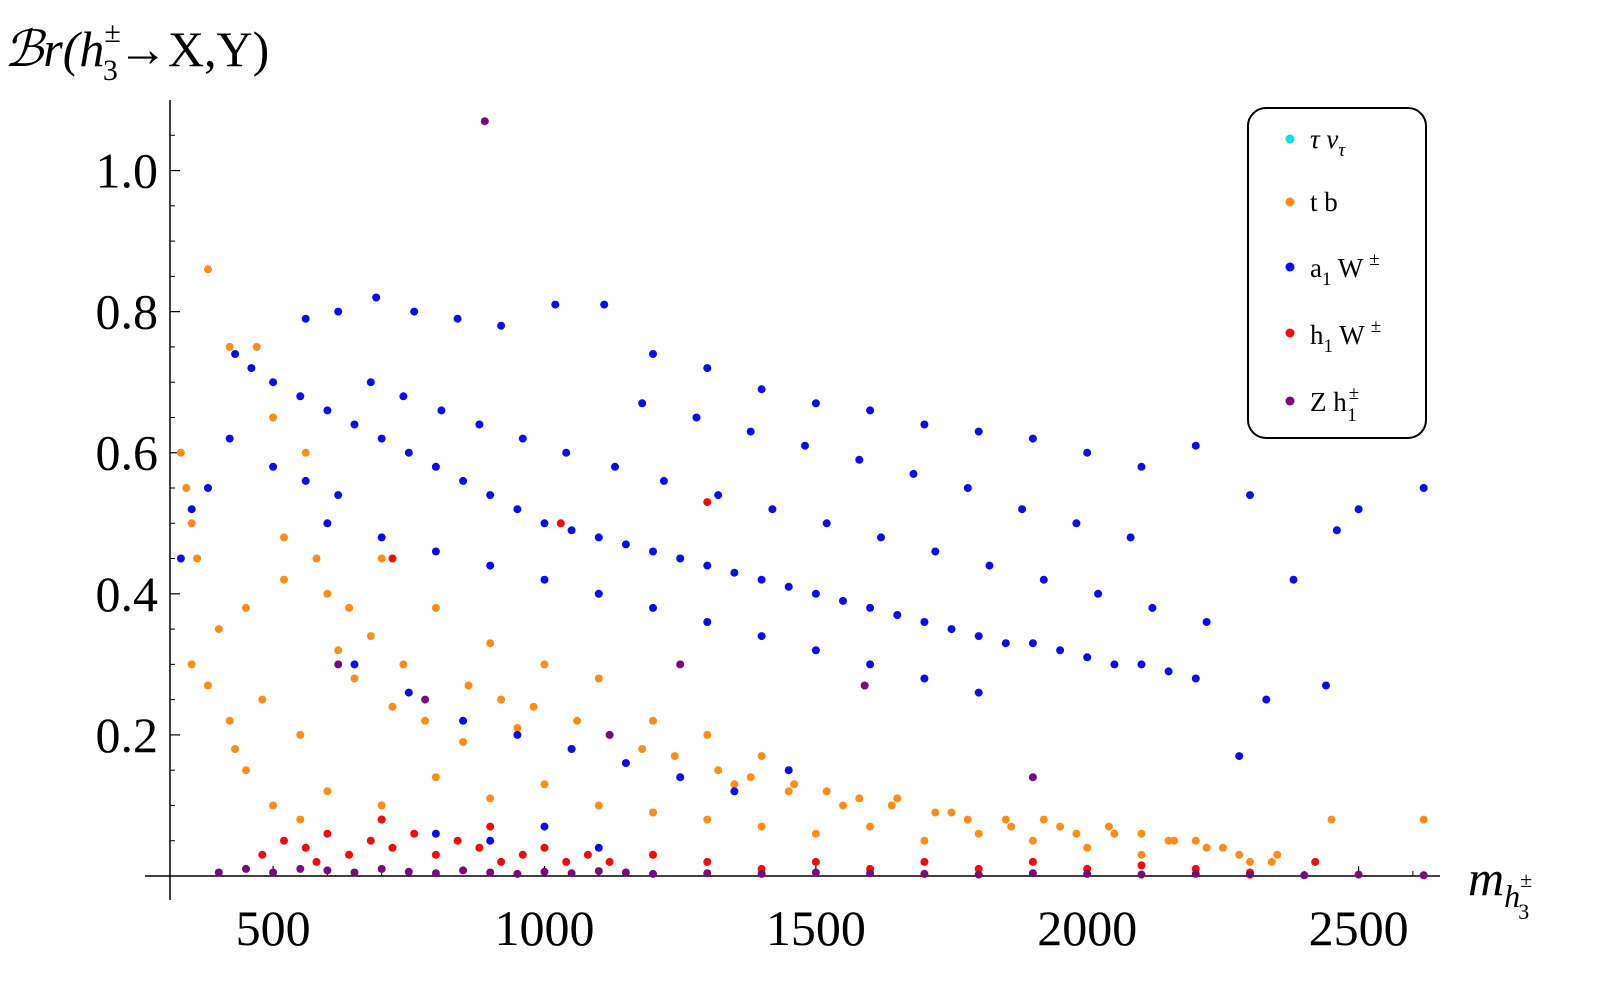 This screenshot has width=1600, height=984. Describe the element at coordinates (1328, 142) in the screenshot. I see `legend-label-tau: τ ντ` at that location.